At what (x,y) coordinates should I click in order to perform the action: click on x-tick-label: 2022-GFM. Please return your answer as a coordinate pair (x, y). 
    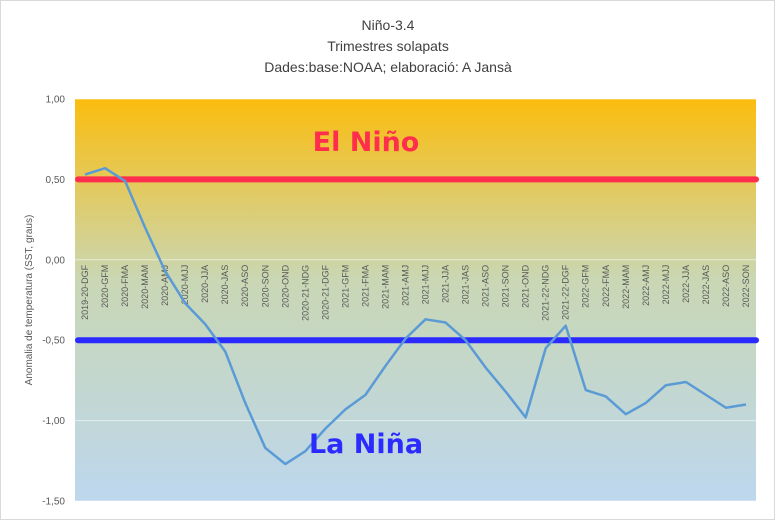
    Looking at the image, I should click on (586, 286).